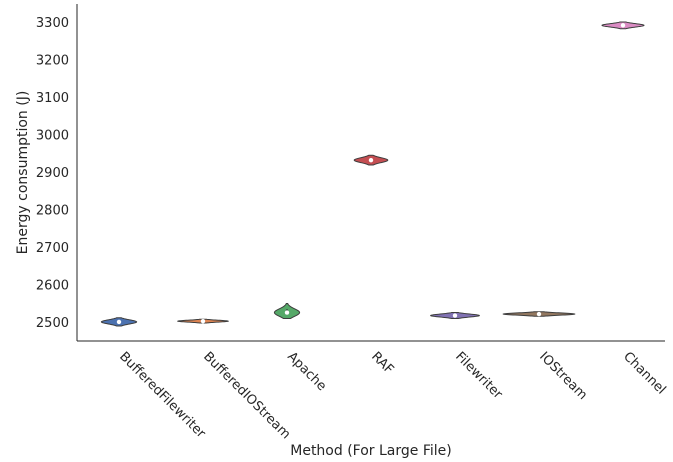 The height and width of the screenshot is (462, 673). Describe the element at coordinates (644, 373) in the screenshot. I see `x-tick-label: Channel` at that location.